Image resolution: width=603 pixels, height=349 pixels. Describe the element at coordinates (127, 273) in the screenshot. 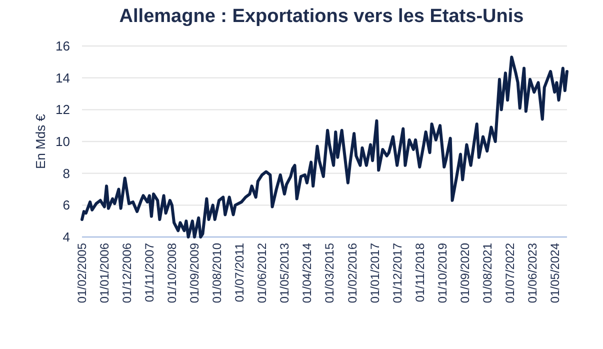

I see `x-tick-label: 01/12/2006` at that location.